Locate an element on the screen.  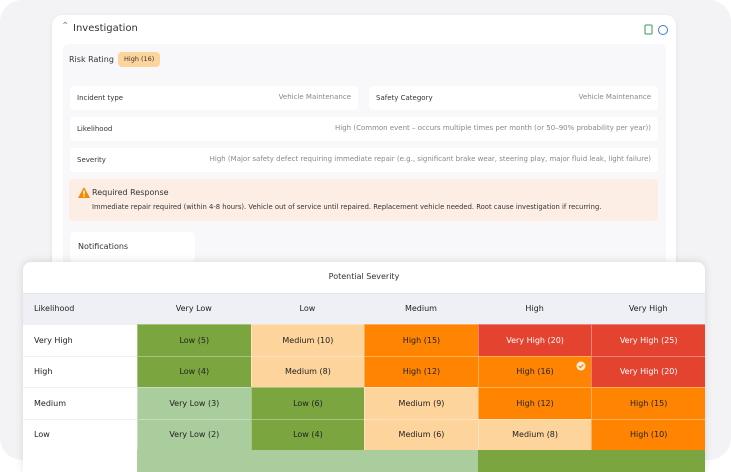
notifications-label: Notifications is located at coordinates (103, 246).